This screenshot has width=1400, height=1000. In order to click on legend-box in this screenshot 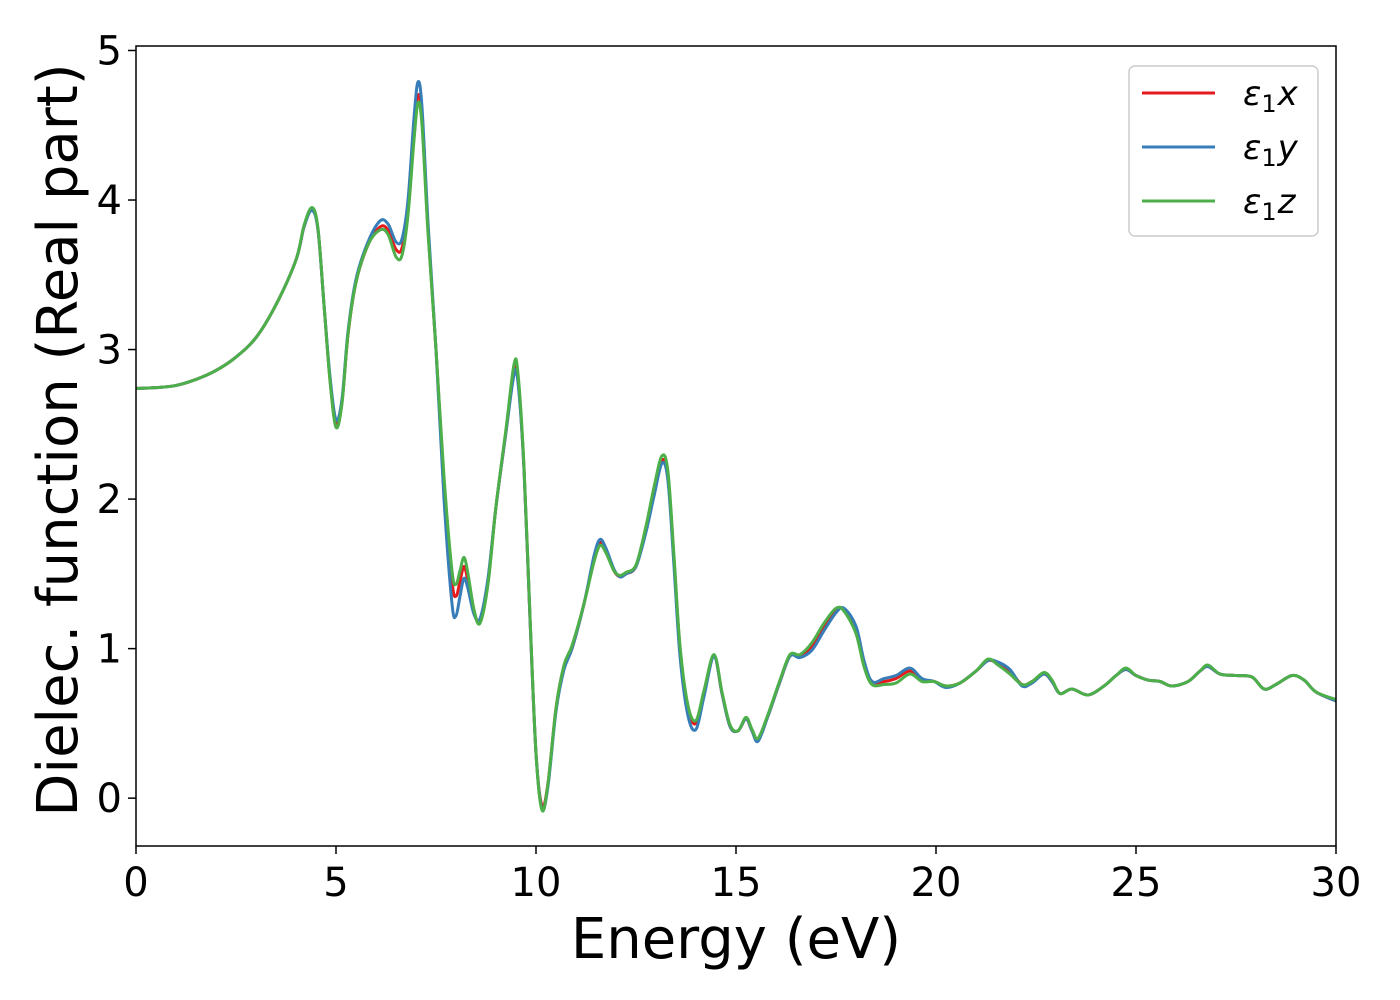, I will do `click(1223, 151)`.